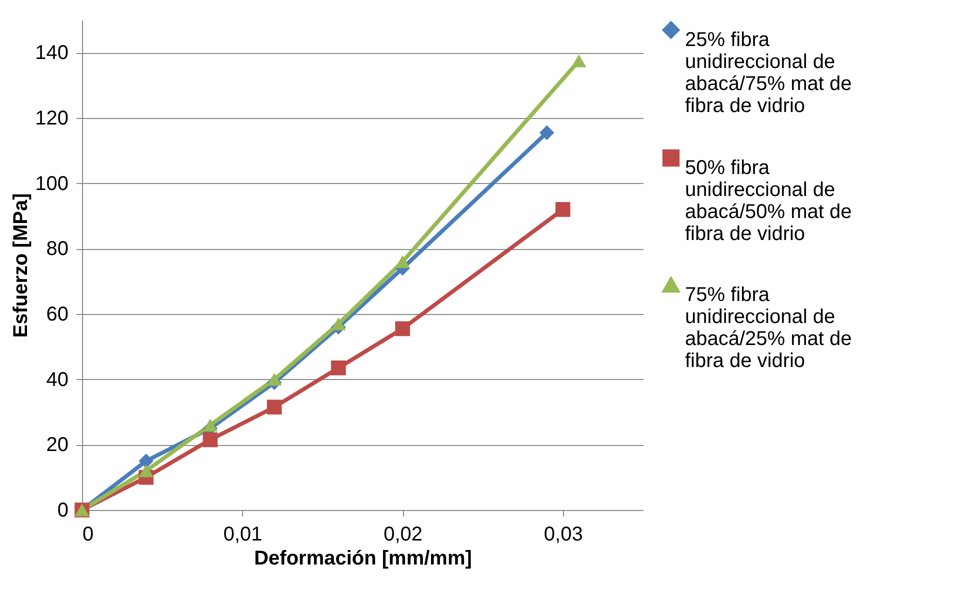  What do you see at coordinates (51, 53) in the screenshot?
I see `y-tick-label: 140` at bounding box center [51, 53].